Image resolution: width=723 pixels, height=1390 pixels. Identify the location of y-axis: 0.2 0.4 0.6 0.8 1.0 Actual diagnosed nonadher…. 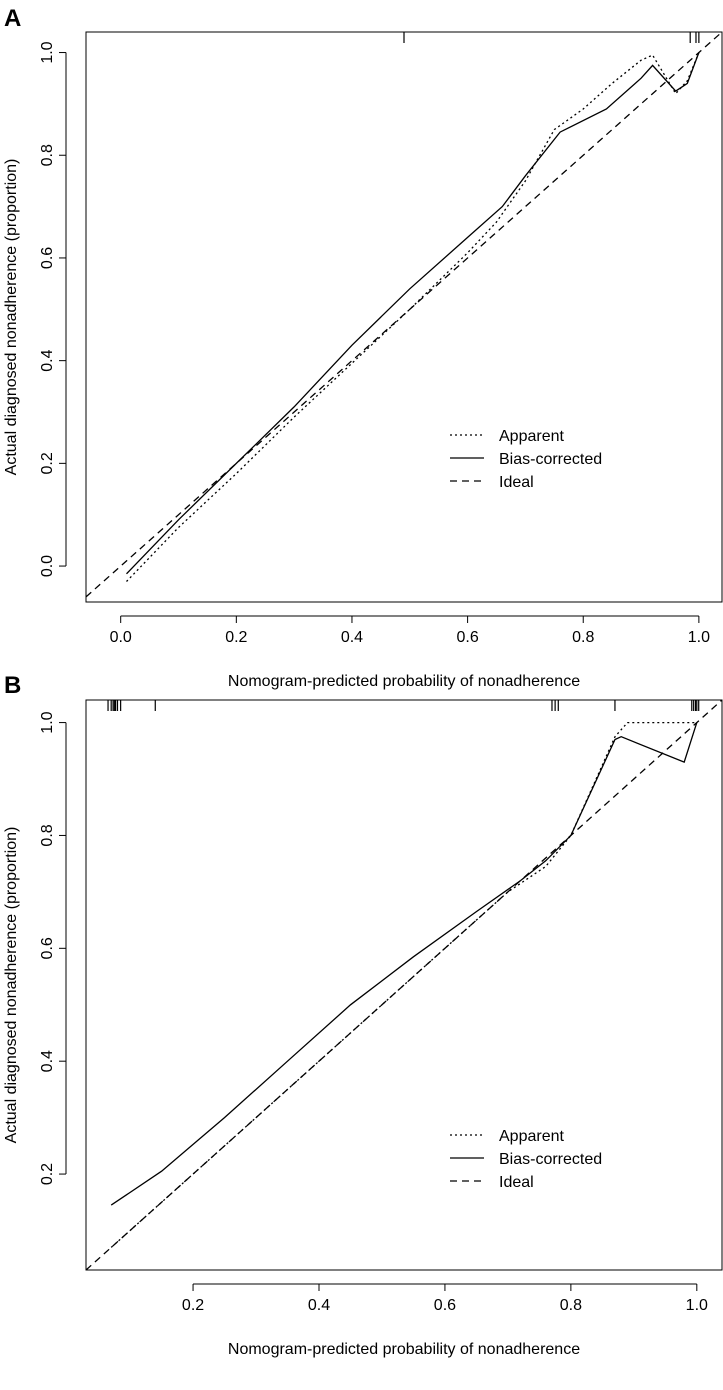
(35, 948).